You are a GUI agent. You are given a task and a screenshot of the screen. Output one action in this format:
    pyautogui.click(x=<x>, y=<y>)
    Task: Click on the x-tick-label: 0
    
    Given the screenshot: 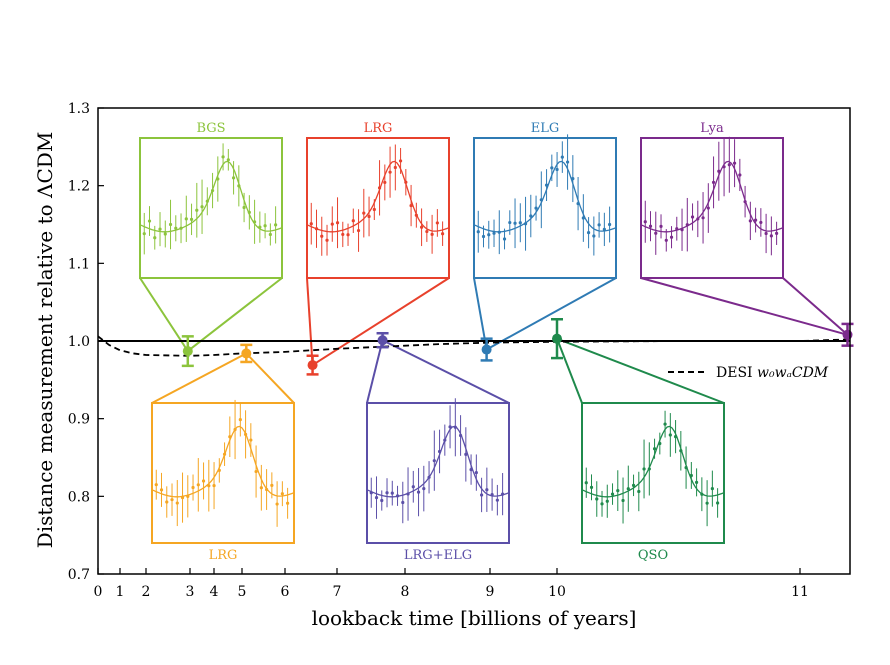 What is the action you would take?
    pyautogui.click(x=98, y=592)
    